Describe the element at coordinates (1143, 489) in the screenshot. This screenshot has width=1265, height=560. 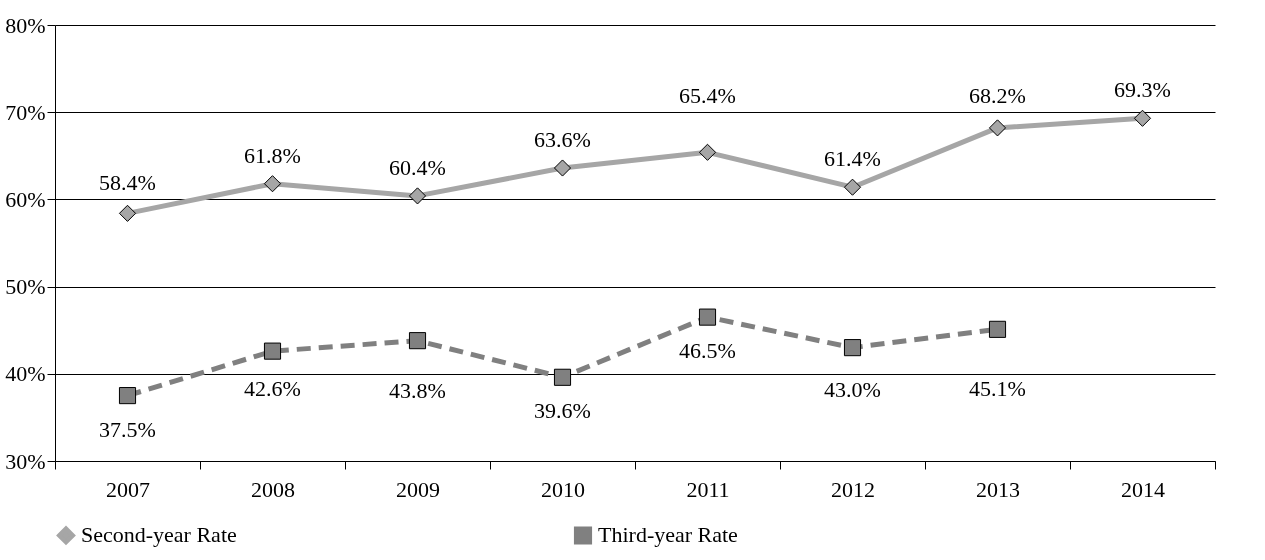
I see `x-tick-label: 2014` at that location.